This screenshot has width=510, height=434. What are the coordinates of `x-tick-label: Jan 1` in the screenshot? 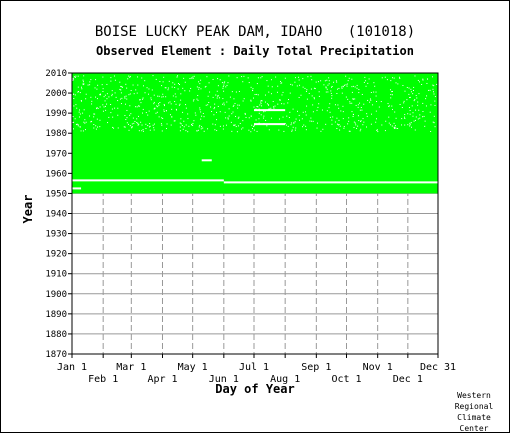 It's located at (72, 367).